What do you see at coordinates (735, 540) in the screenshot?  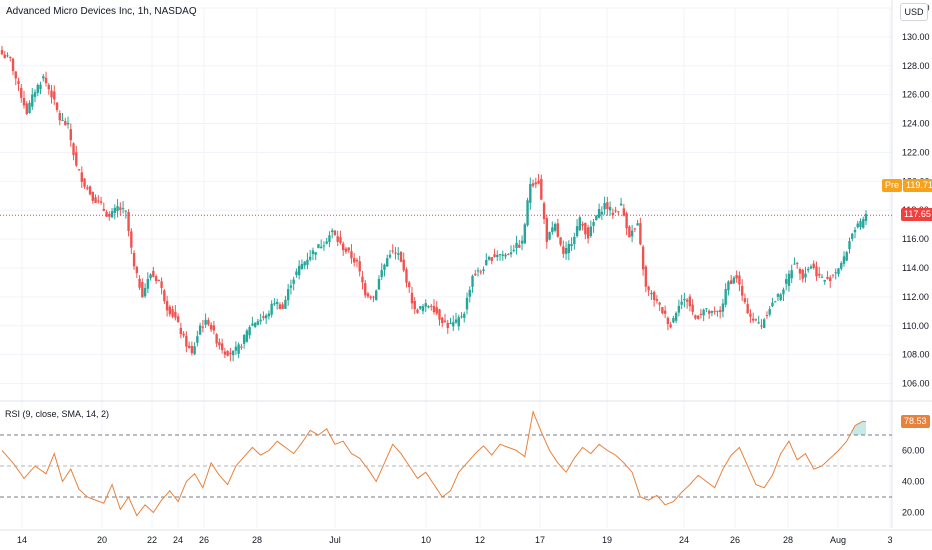 I see `x-tick-label: 26` at bounding box center [735, 540].